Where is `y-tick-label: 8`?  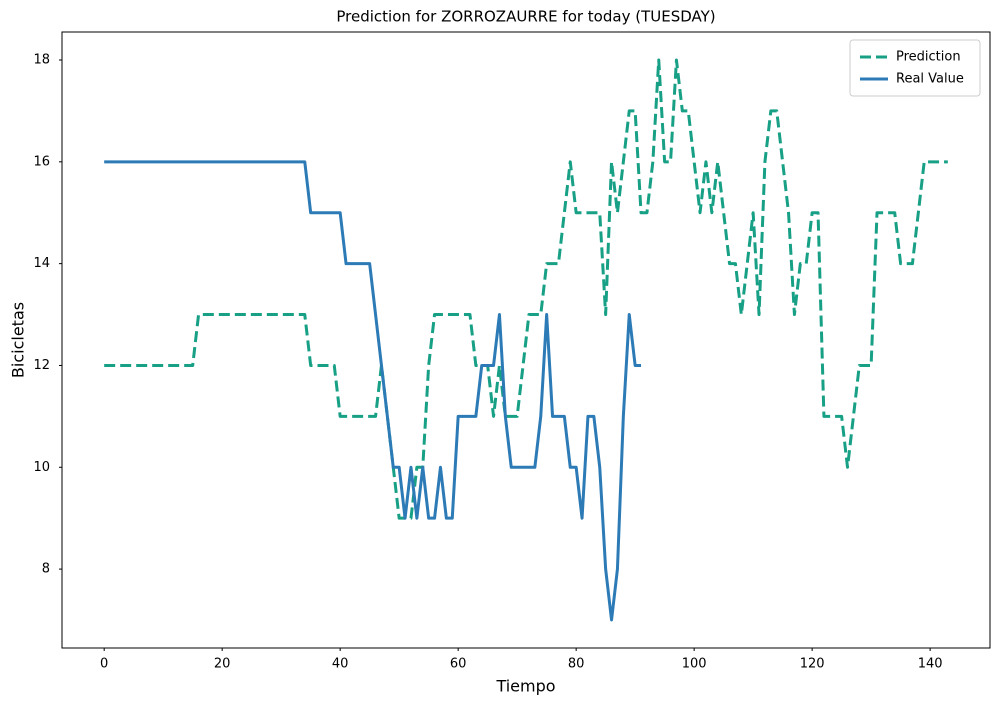 y-tick-label: 8 is located at coordinates (46, 569).